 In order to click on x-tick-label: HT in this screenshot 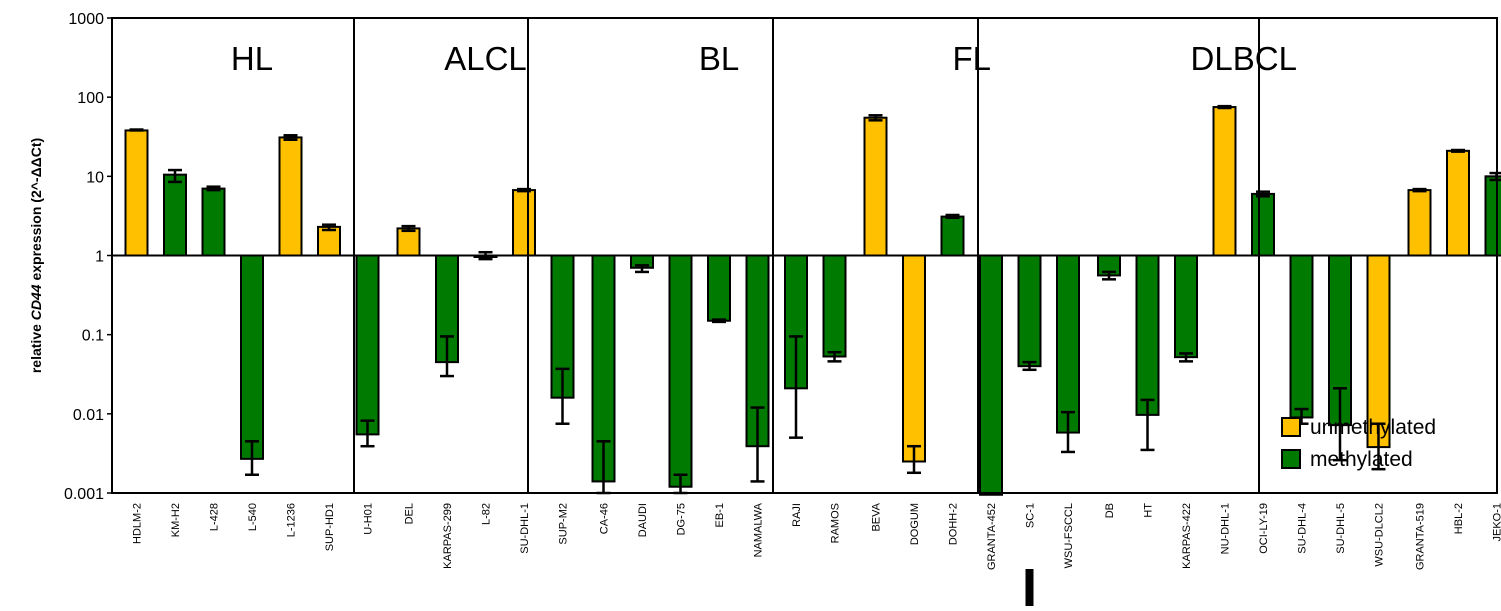, I will do `click(1149, 510)`.